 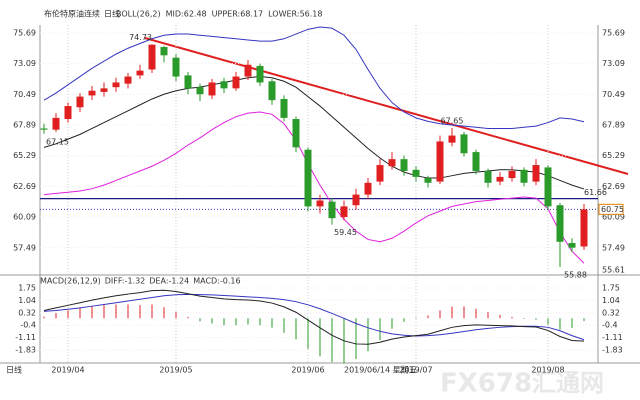 I want to click on macd-dea, so click(x=314, y=317).